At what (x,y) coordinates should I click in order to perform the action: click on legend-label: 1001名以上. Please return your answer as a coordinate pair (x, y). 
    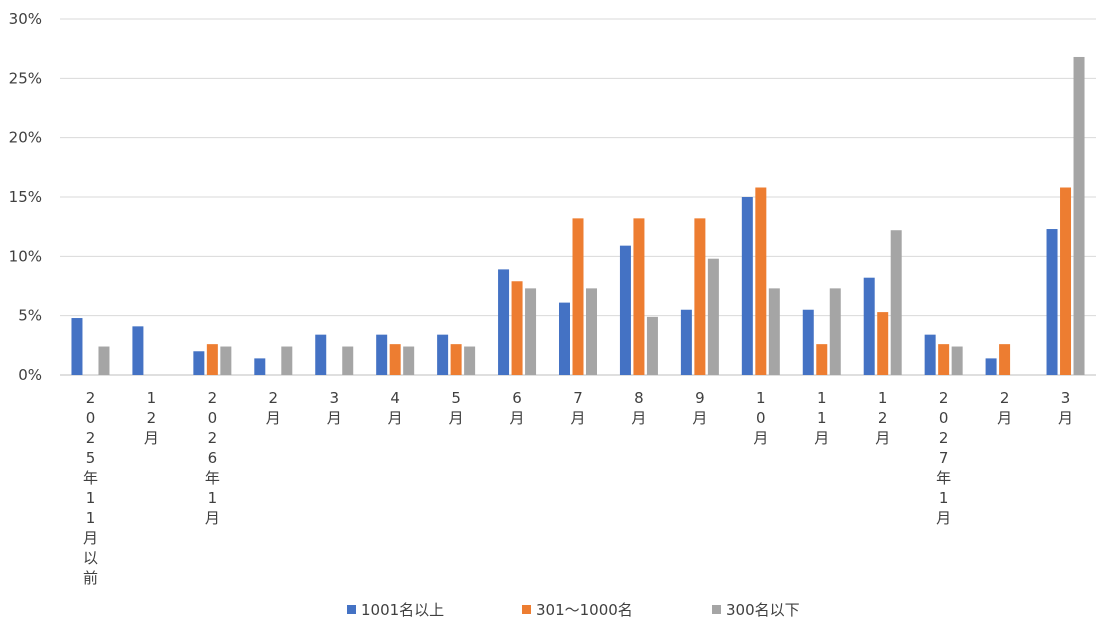
    Looking at the image, I should click on (402, 610).